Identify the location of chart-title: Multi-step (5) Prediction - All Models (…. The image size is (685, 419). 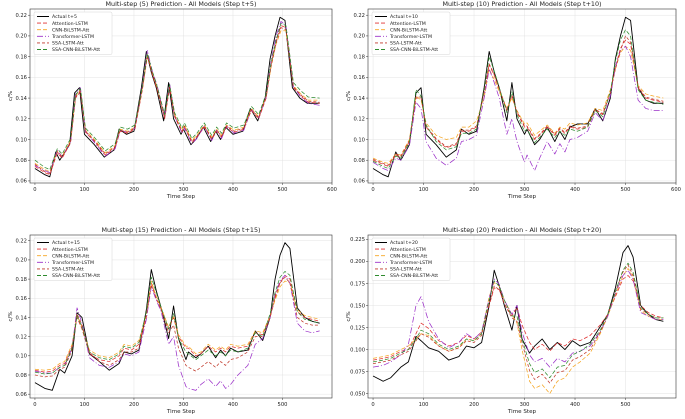
(181, 4).